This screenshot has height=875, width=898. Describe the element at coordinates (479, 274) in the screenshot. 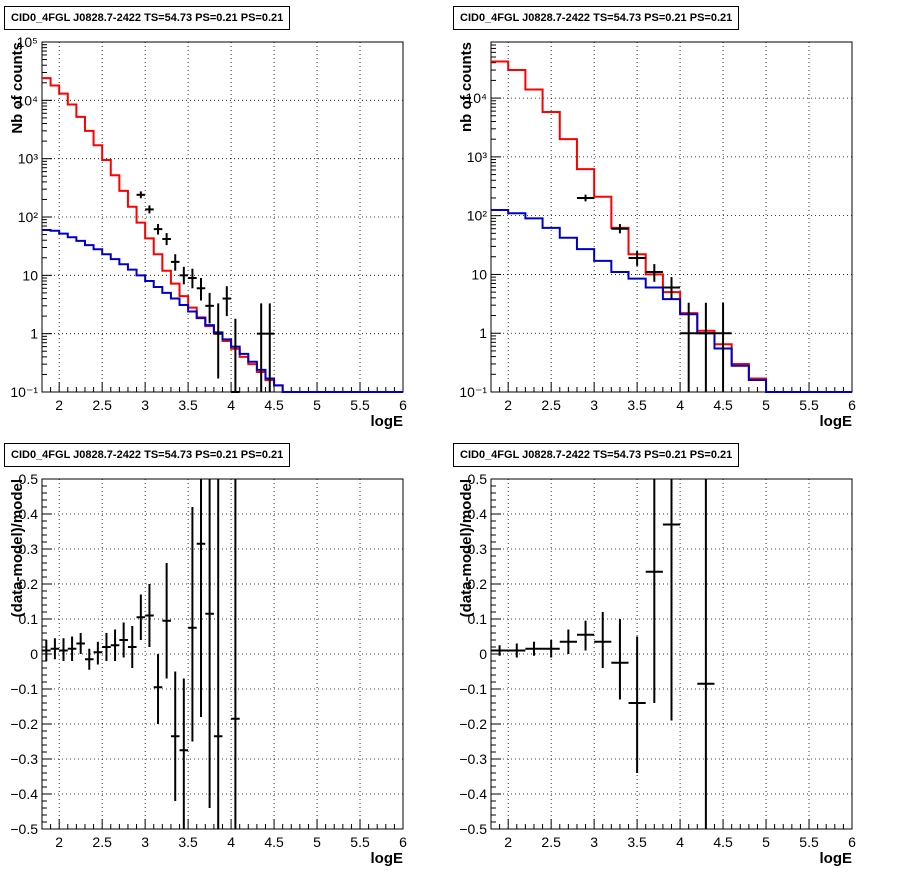

I see `y-tick-label: 10` at that location.